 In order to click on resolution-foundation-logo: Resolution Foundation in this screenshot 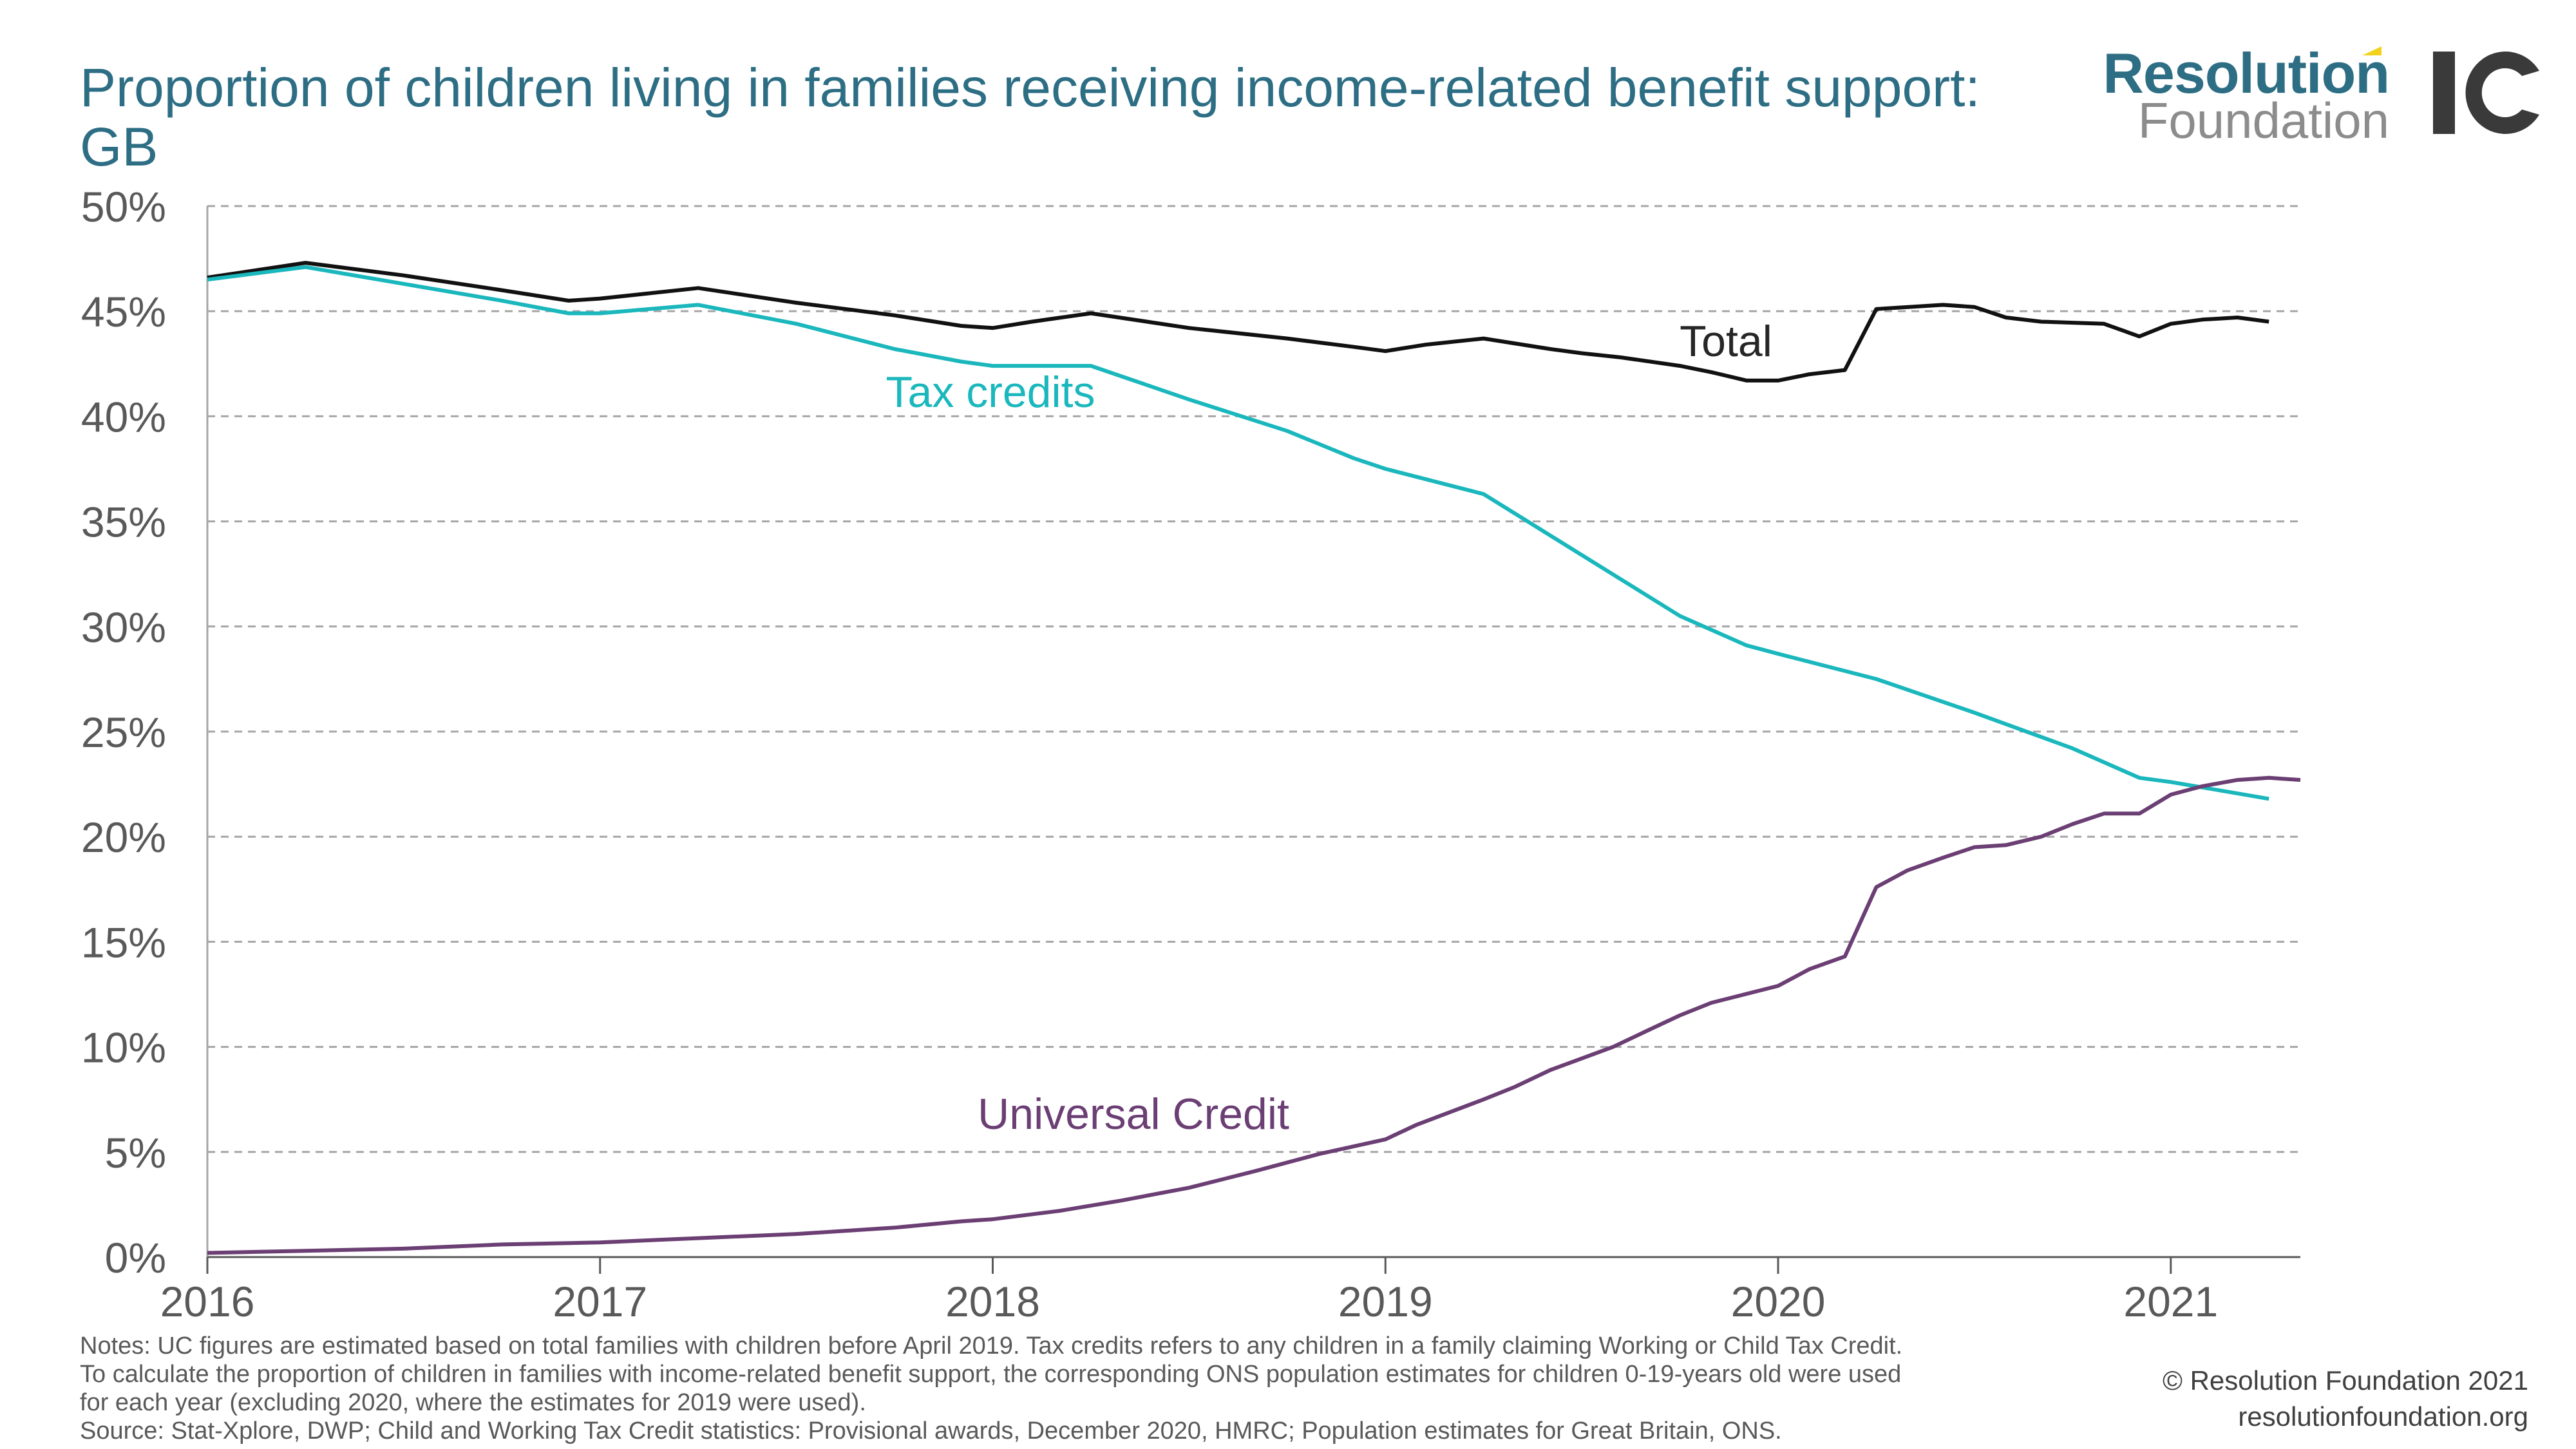, I will do `click(2312, 97)`.